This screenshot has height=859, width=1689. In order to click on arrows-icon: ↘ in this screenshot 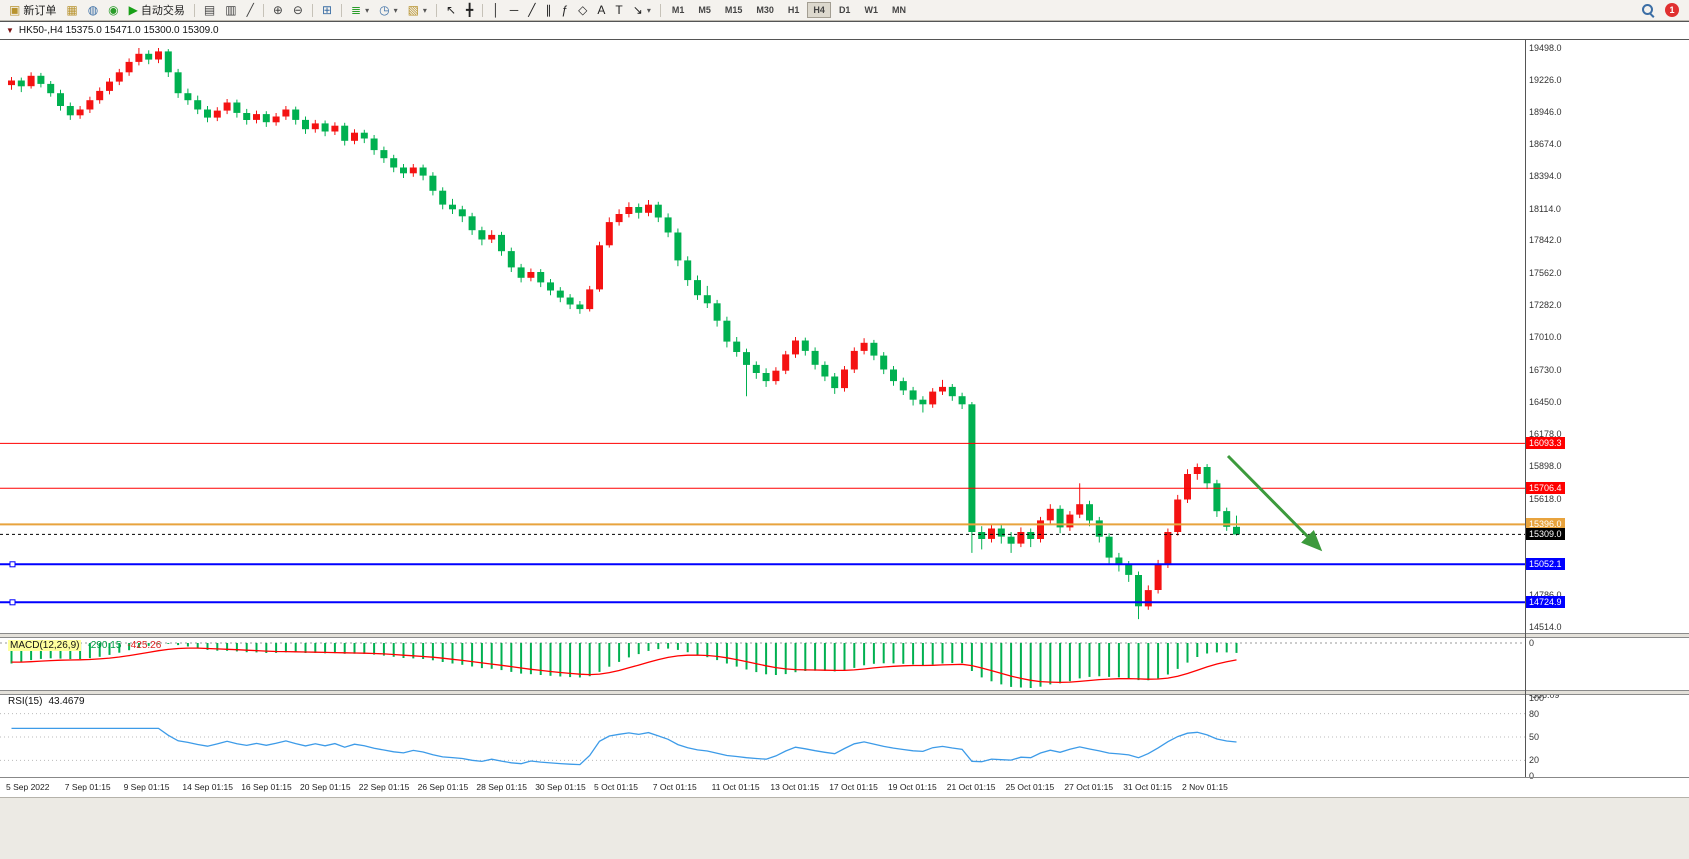, I will do `click(637, 10)`.